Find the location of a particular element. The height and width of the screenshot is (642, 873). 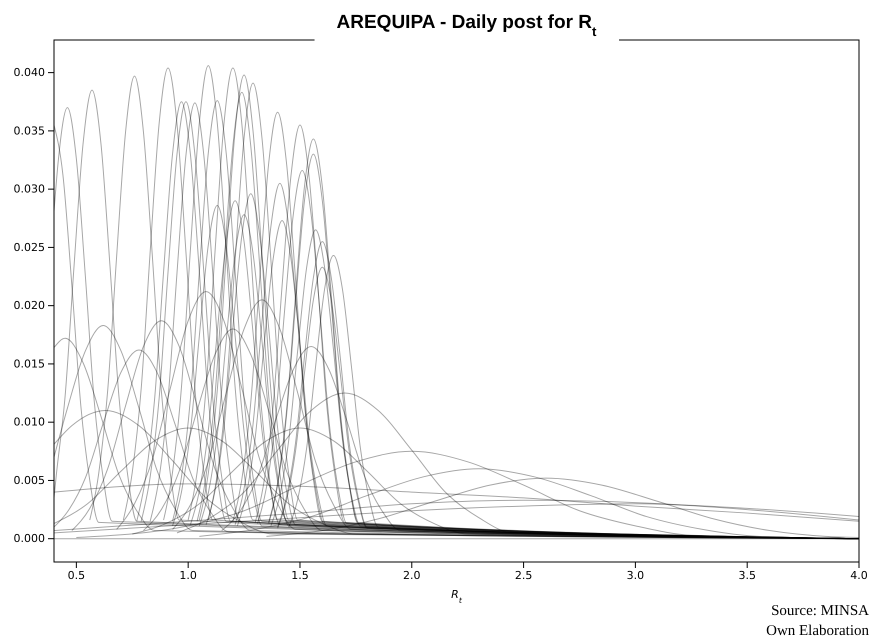

x-tick-label: 1.5 is located at coordinates (300, 575).